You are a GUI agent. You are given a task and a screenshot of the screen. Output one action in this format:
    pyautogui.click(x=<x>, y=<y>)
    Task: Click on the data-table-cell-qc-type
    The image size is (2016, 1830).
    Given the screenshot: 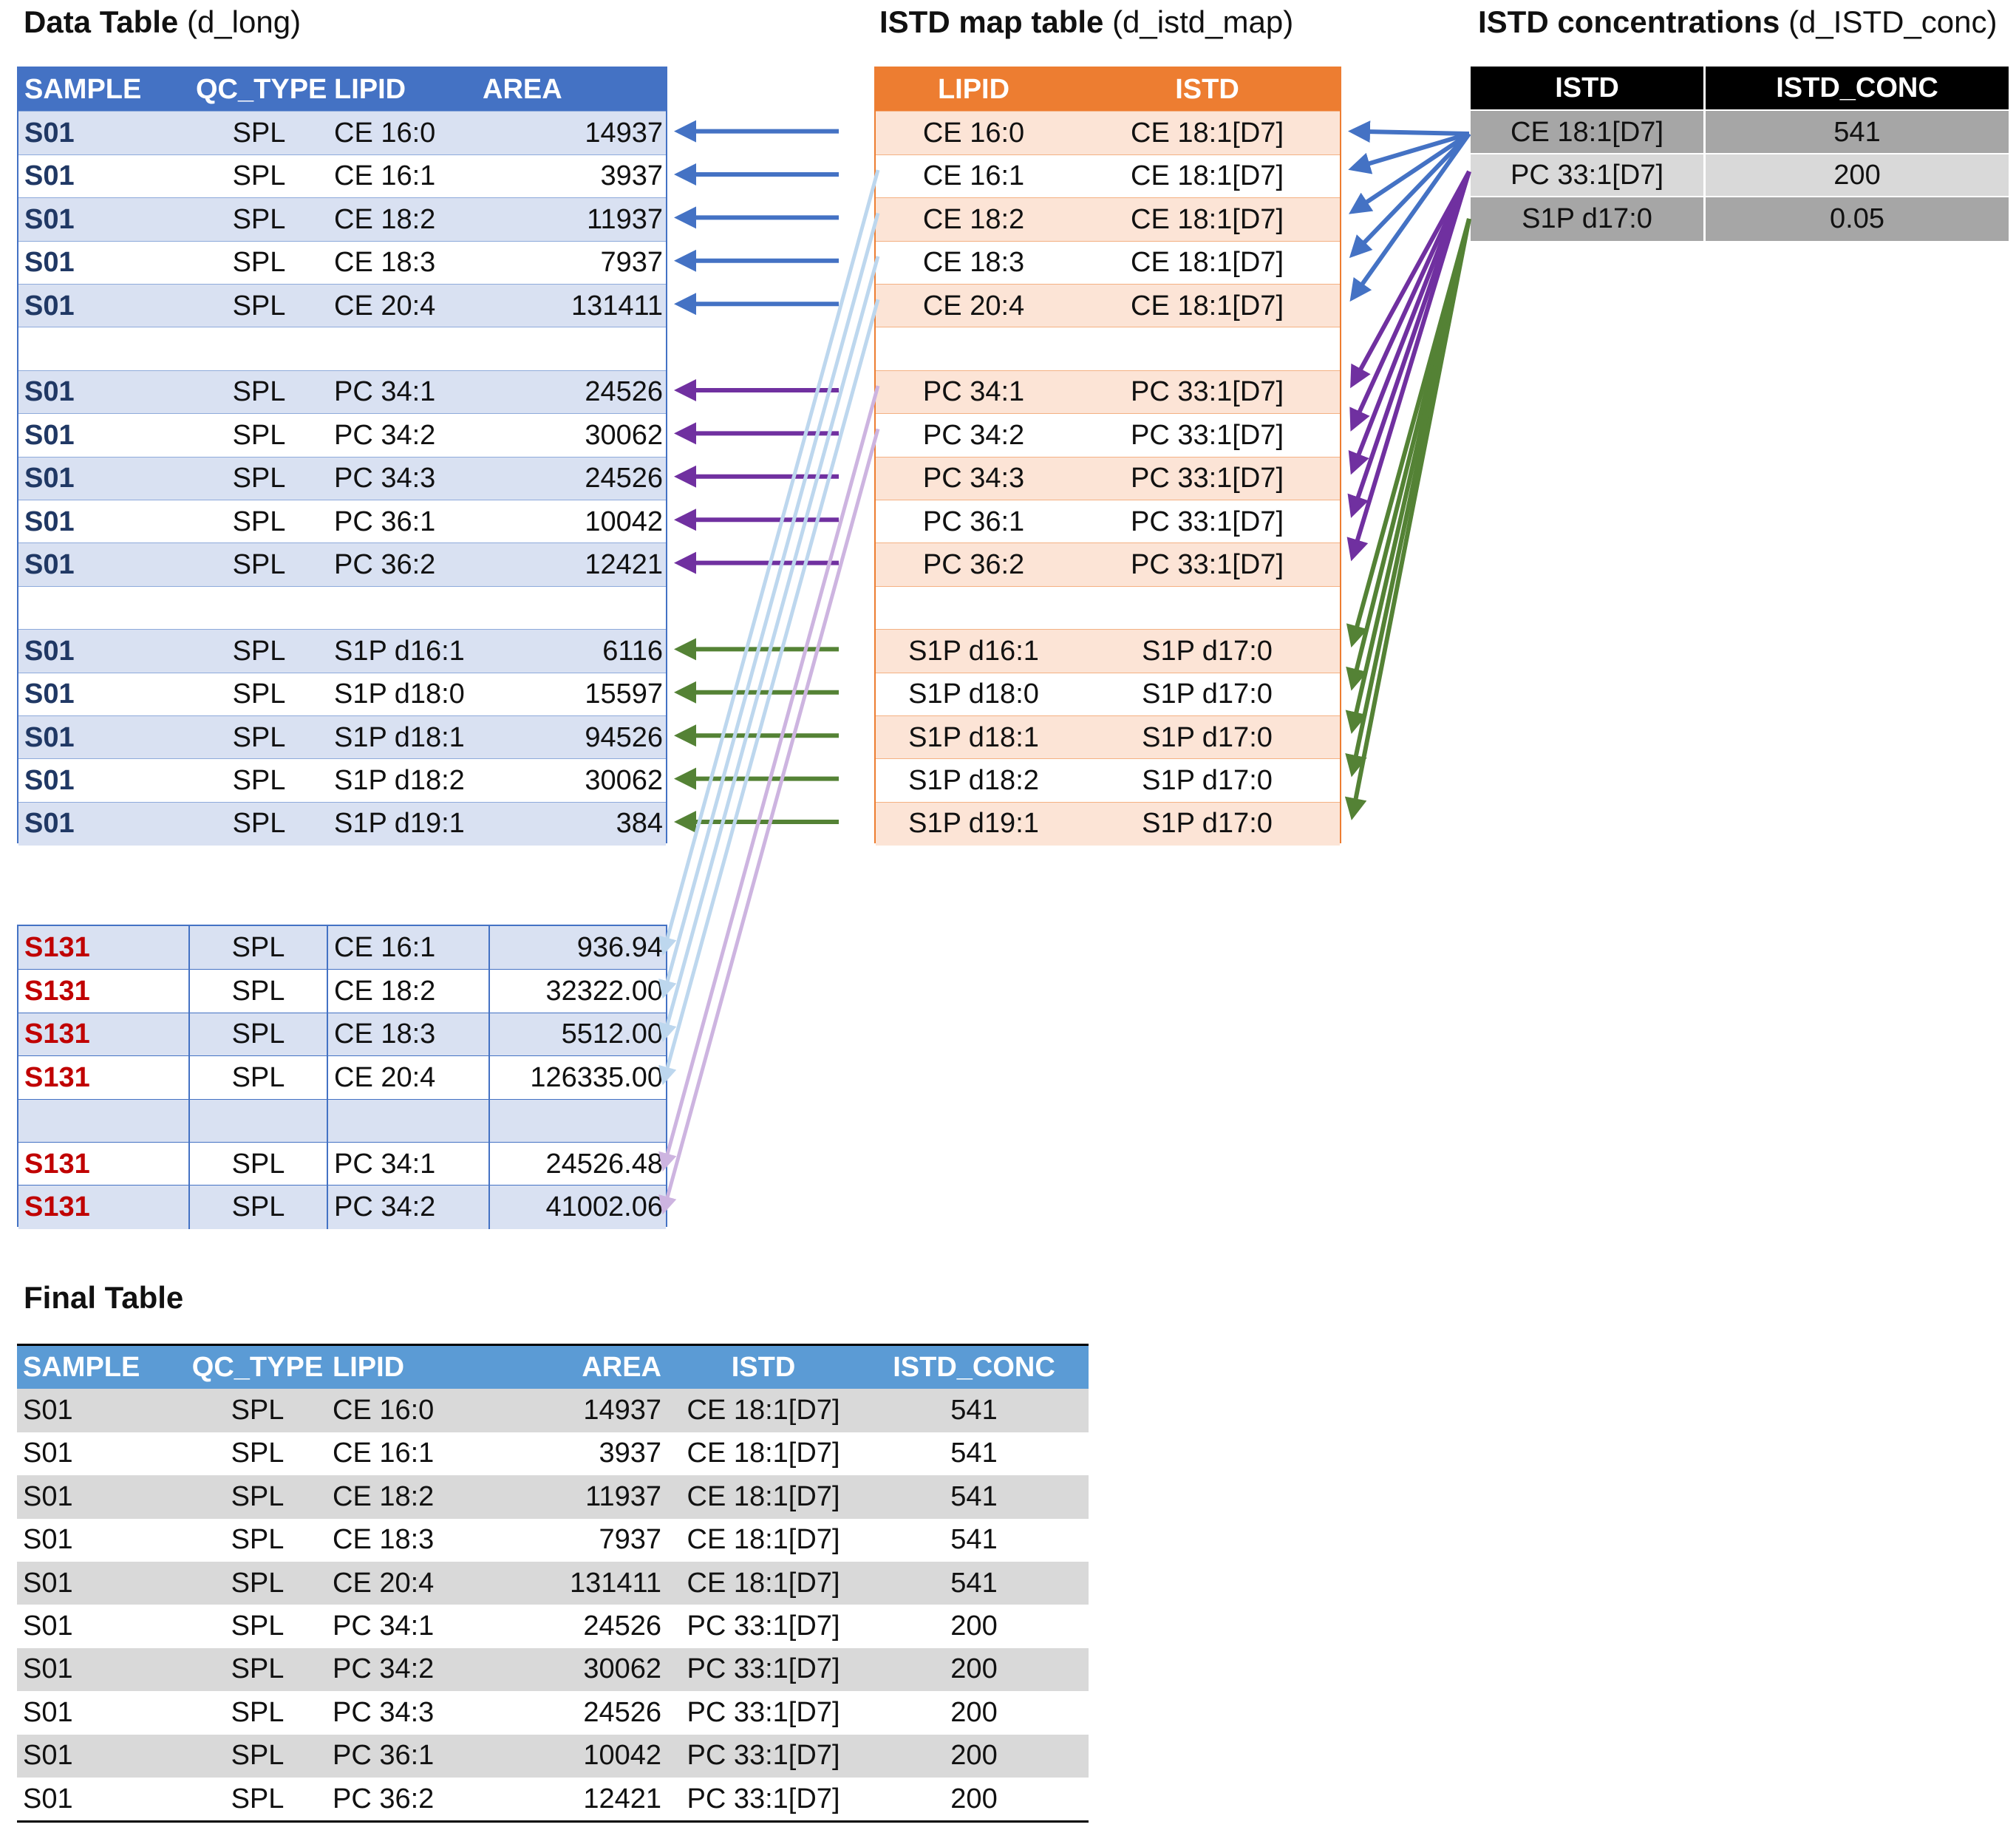 What is the action you would take?
    pyautogui.click(x=259, y=348)
    